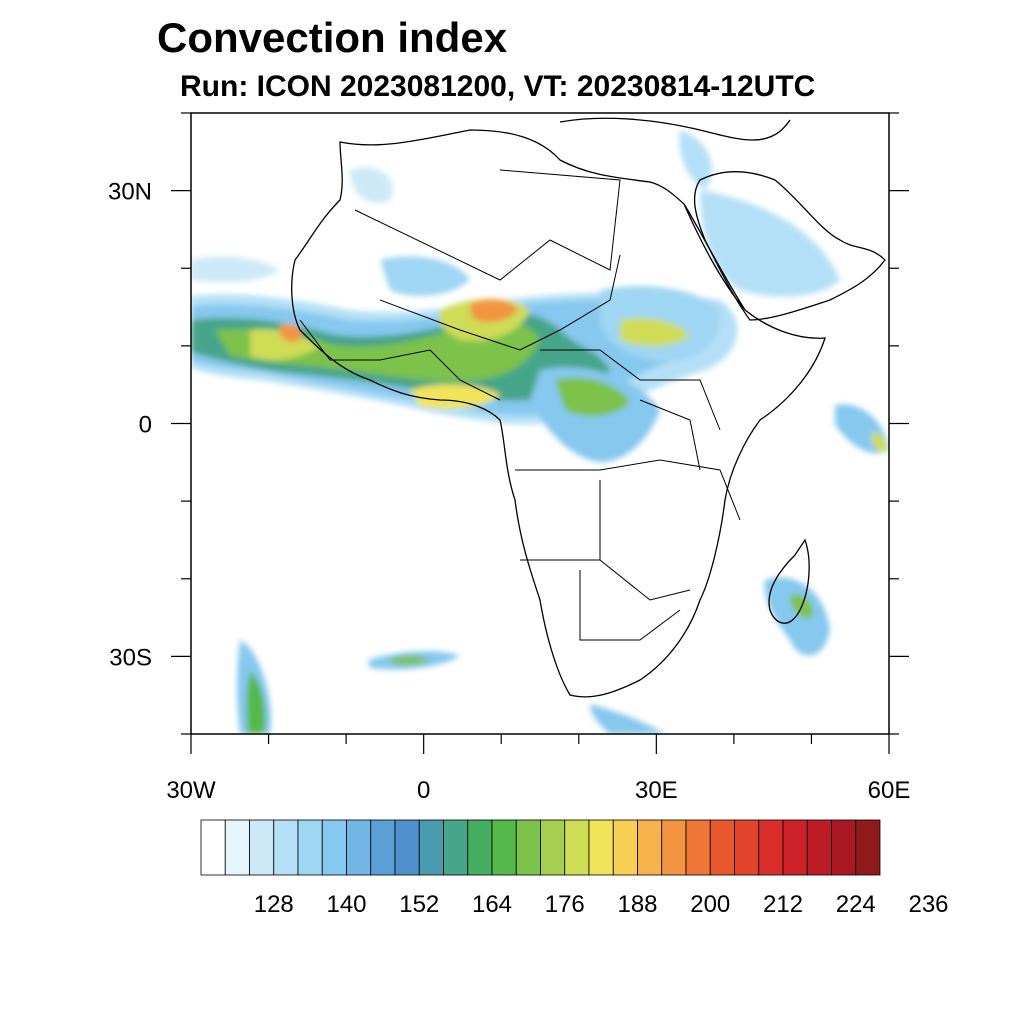  What do you see at coordinates (423, 790) in the screenshot?
I see `lon-tick-label: 0` at bounding box center [423, 790].